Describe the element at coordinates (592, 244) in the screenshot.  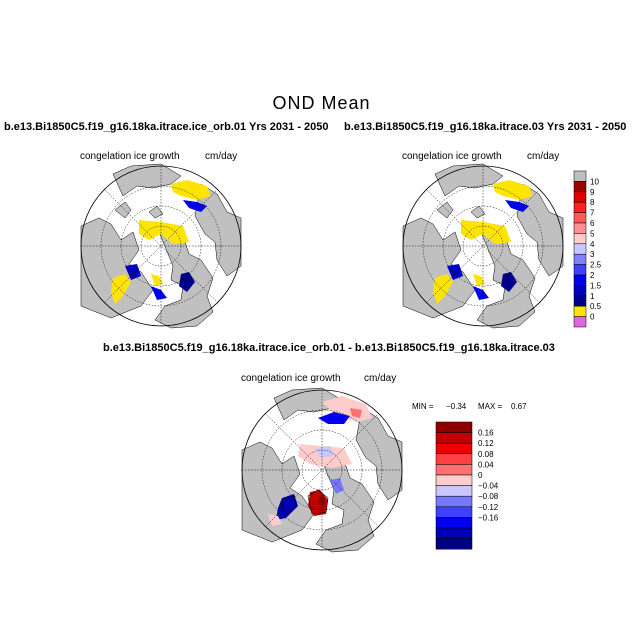
I see `colorbar-abs-label: 4` at that location.